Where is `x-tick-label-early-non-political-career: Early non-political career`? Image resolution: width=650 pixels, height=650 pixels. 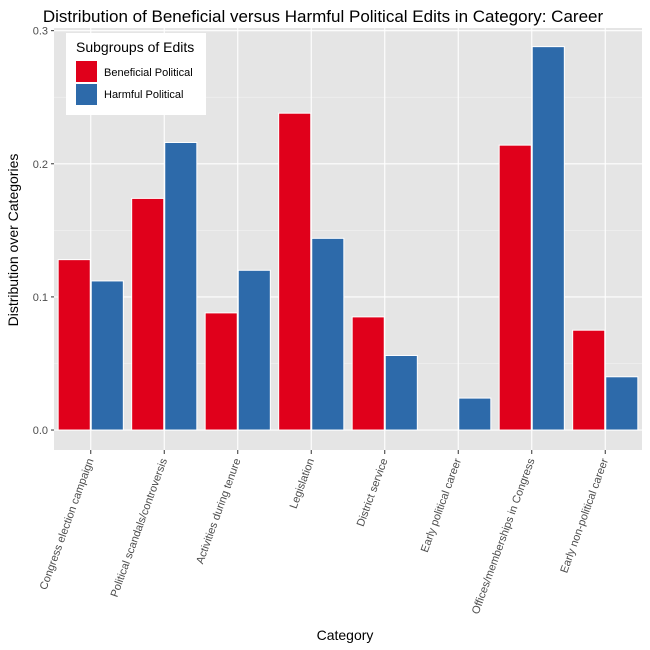
x-tick-label-early-non-political-career: Early non-political career is located at coordinates (584, 516).